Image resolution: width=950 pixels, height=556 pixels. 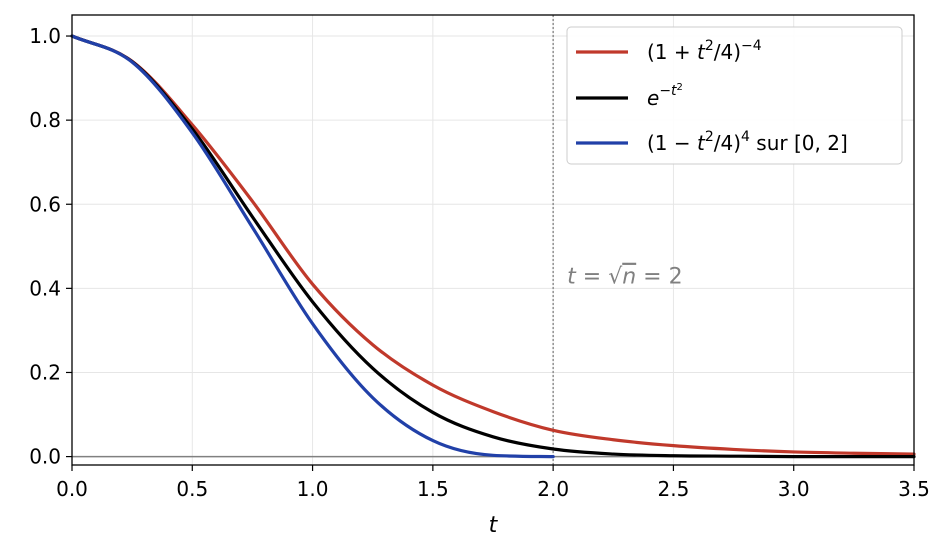 I want to click on legend-rational-t: t, so click(x=701, y=52).